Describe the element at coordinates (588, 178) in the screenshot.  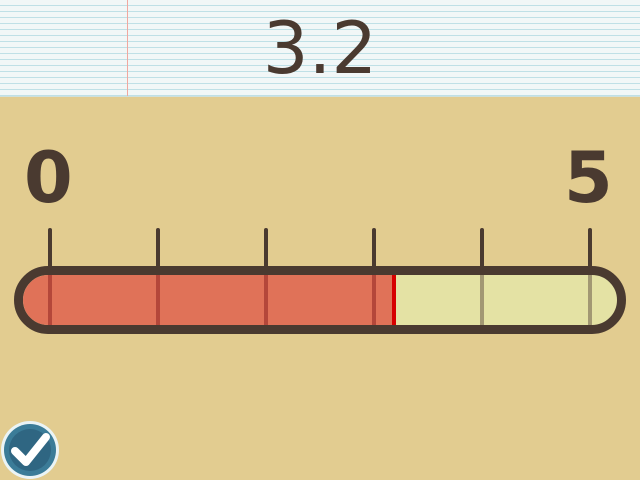
I see `max-label: 5` at that location.